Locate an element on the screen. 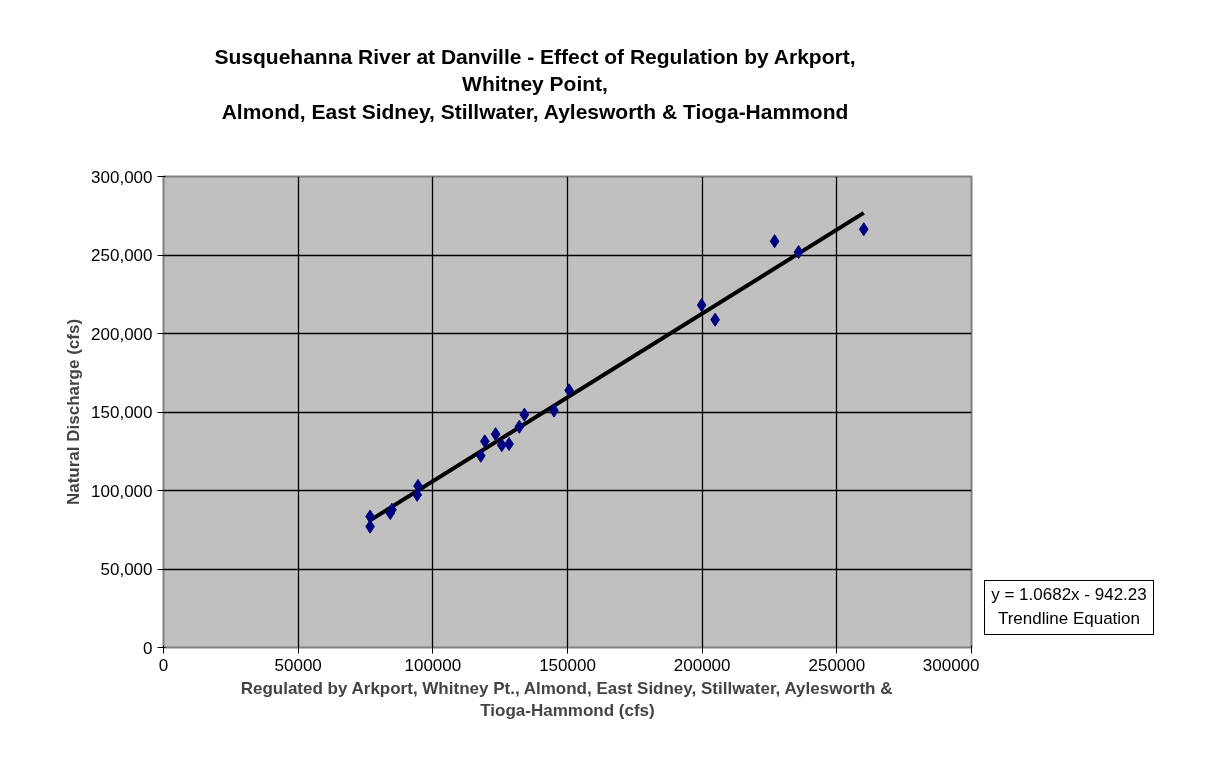 This screenshot has width=1217, height=774. x-tick-label: 150000 is located at coordinates (567, 665).